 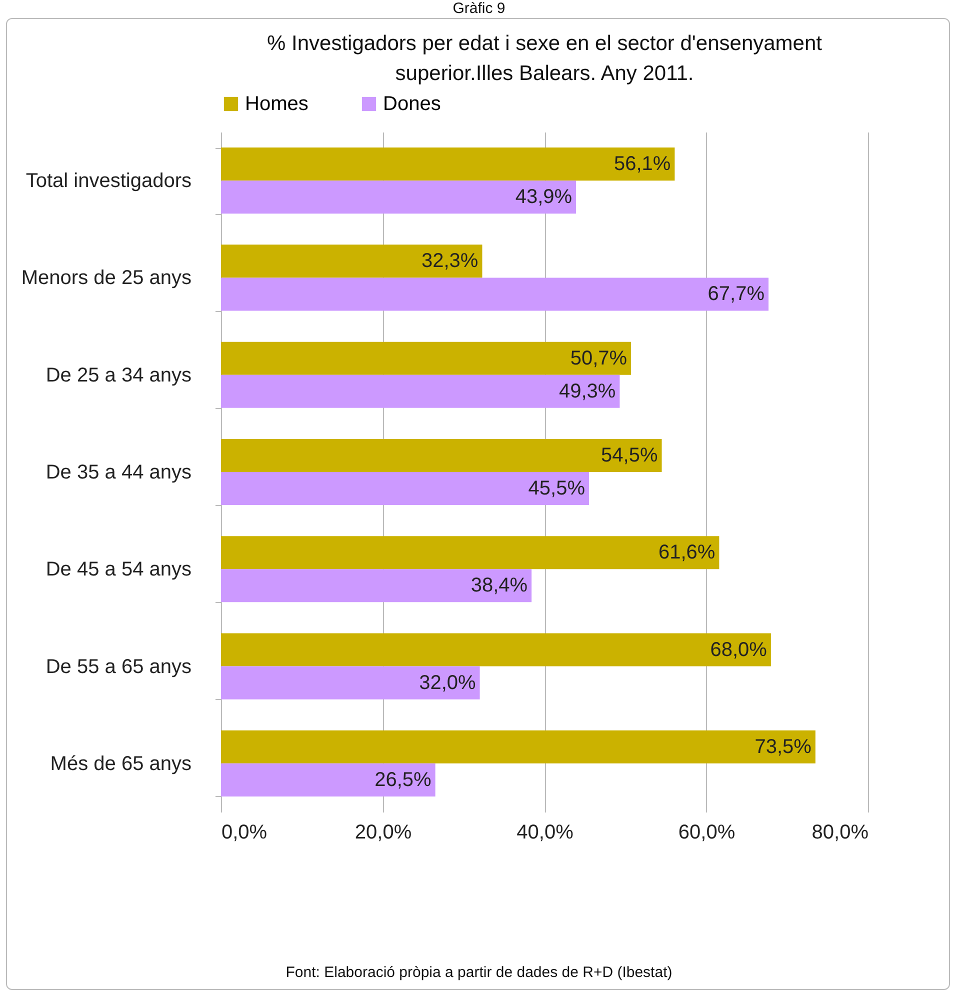 What do you see at coordinates (119, 569) in the screenshot?
I see `y-tick-label: De 45 a 54 anys` at bounding box center [119, 569].